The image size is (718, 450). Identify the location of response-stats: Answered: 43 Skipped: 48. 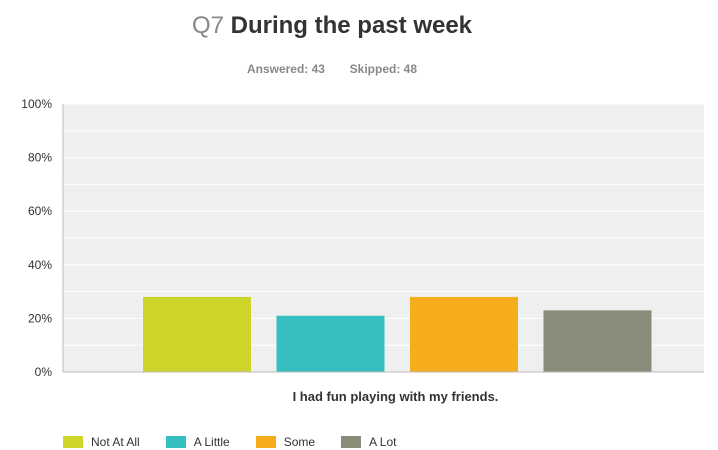
(332, 69).